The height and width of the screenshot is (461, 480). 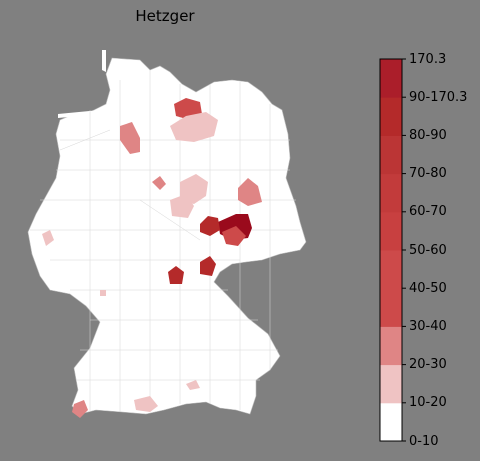 I want to click on colorbar-tick-label: 80-90, so click(x=428, y=135).